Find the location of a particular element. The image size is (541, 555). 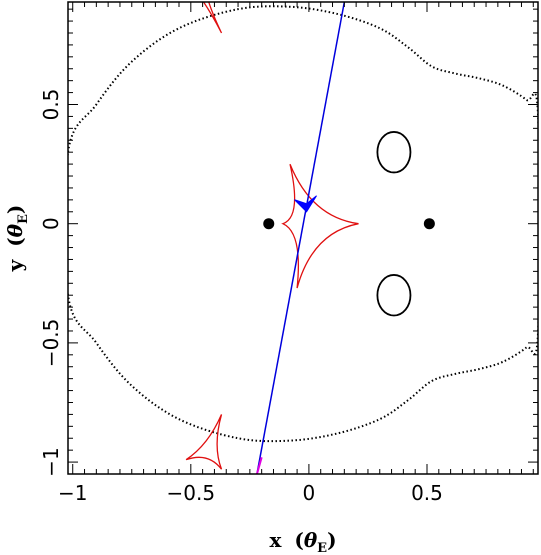

y-tick-label: −0.5 is located at coordinates (51, 343).